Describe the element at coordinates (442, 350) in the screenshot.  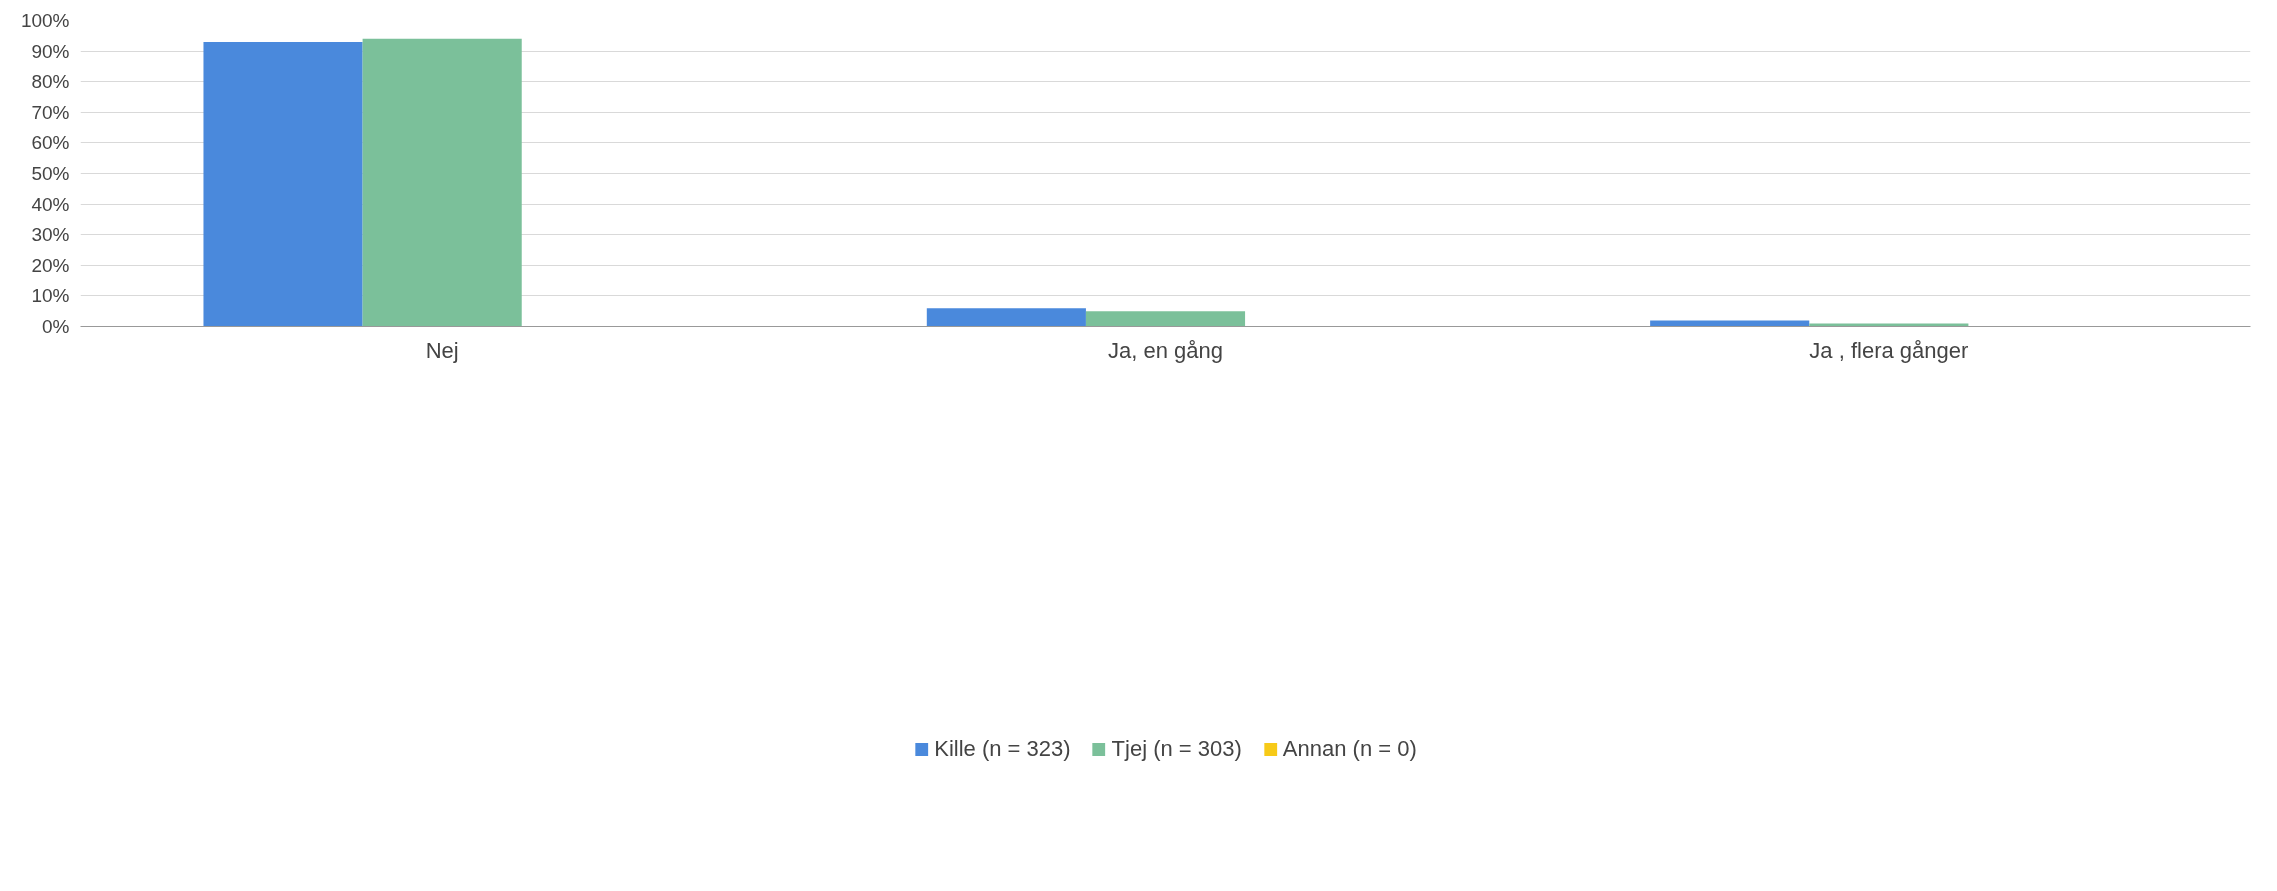
I see `x-tick-label: Nej` at that location.